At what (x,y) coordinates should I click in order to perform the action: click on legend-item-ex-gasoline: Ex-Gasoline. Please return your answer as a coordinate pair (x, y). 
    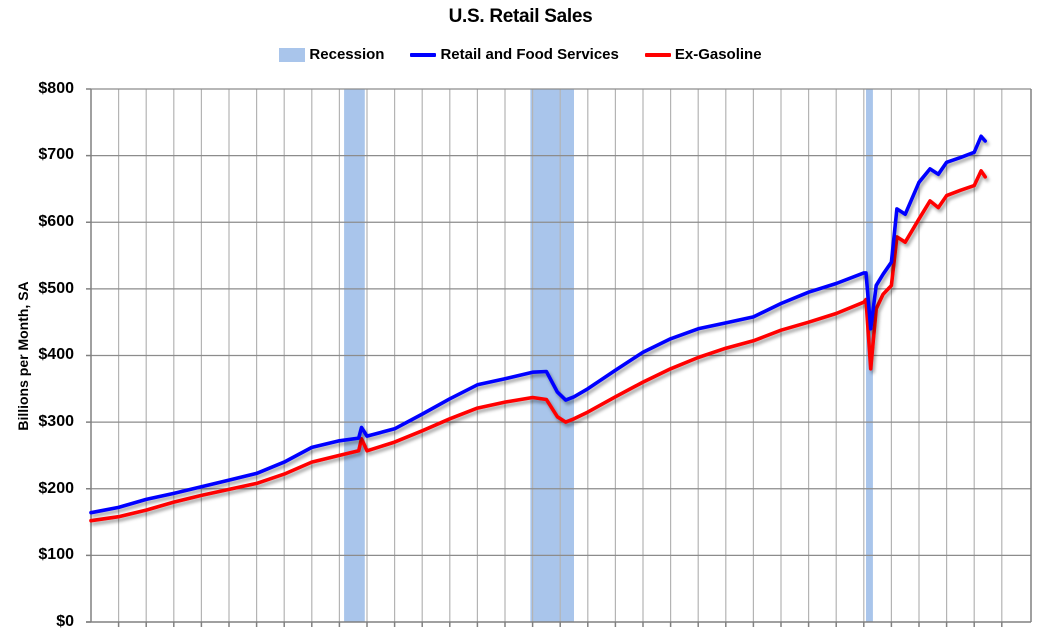
    Looking at the image, I should click on (703, 54).